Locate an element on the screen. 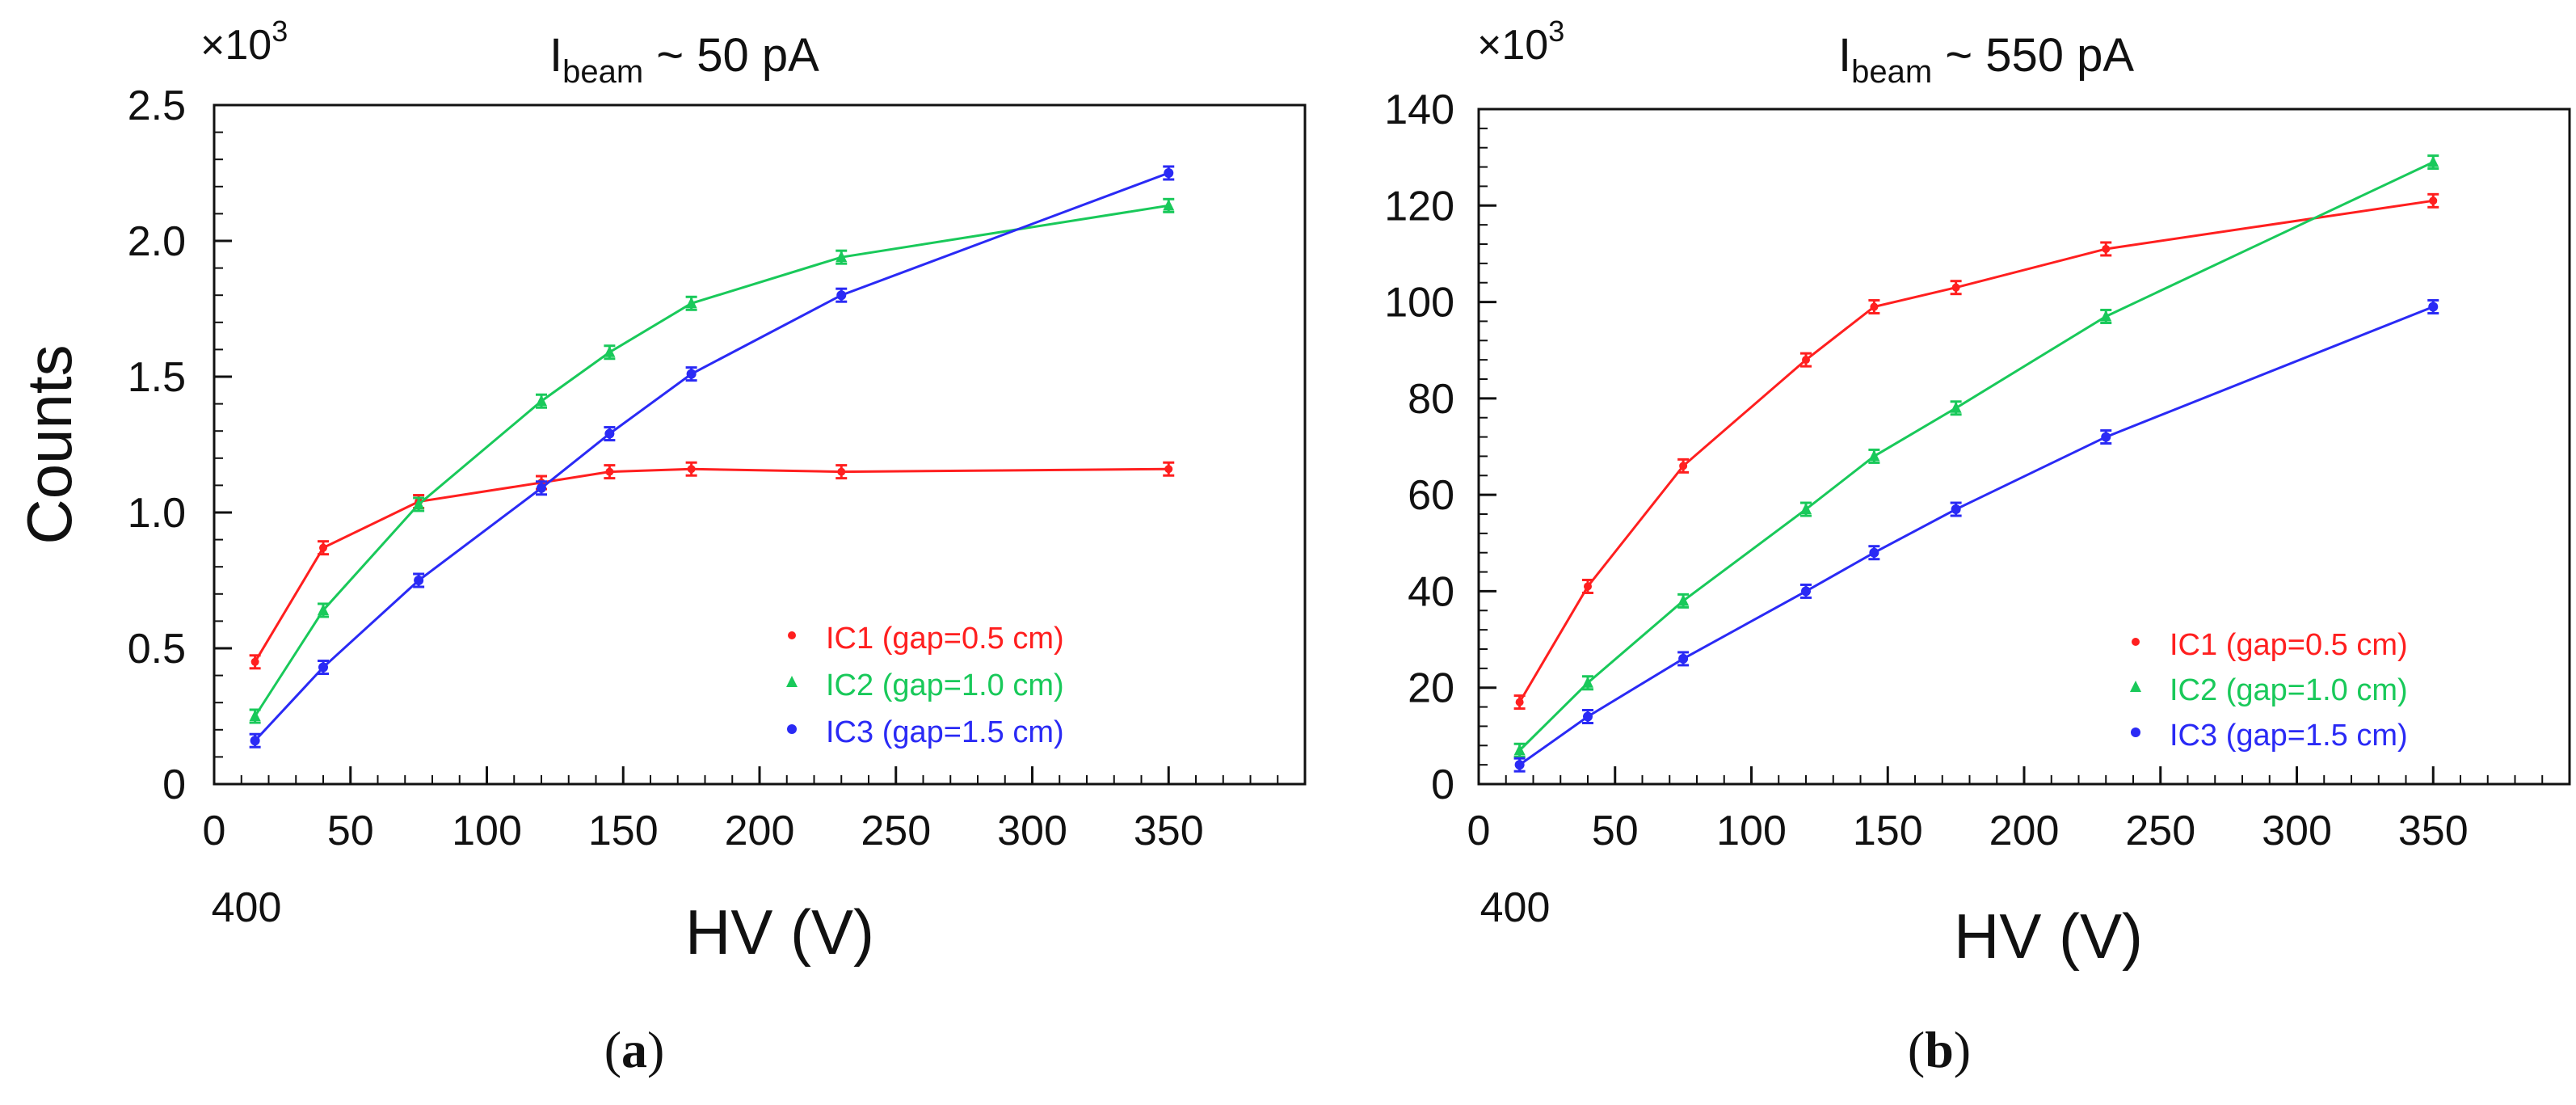  y-tick-label: 2.5 is located at coordinates (157, 105).